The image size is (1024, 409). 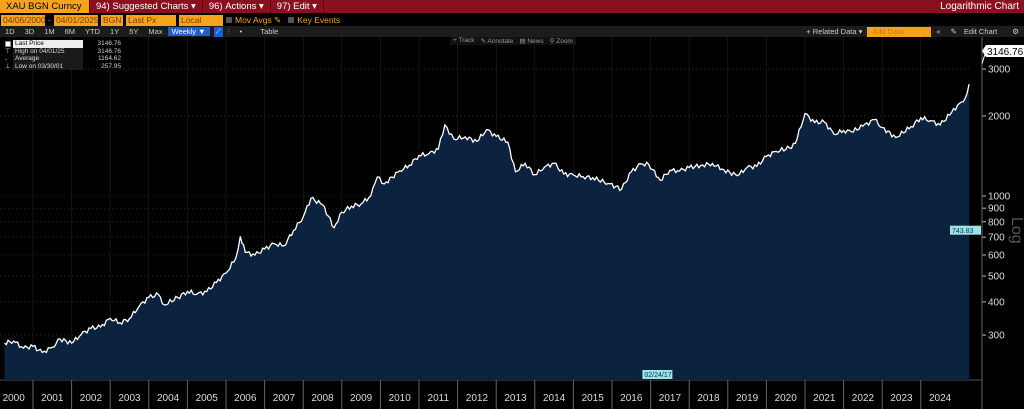 I want to click on frequency-select: Weekly ▼, so click(x=188, y=31).